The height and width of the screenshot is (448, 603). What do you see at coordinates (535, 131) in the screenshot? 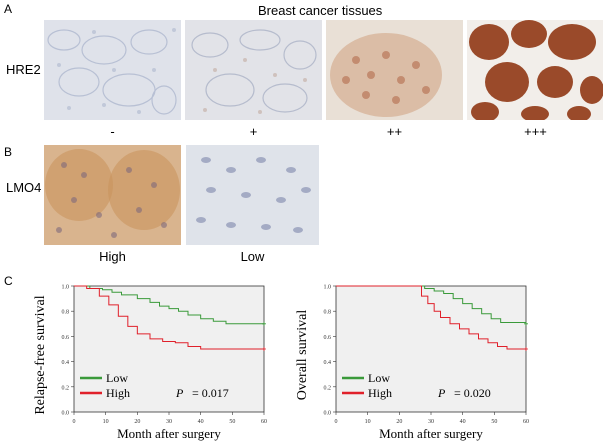
I see `caption-plus-plus-plus: +++` at bounding box center [535, 131].